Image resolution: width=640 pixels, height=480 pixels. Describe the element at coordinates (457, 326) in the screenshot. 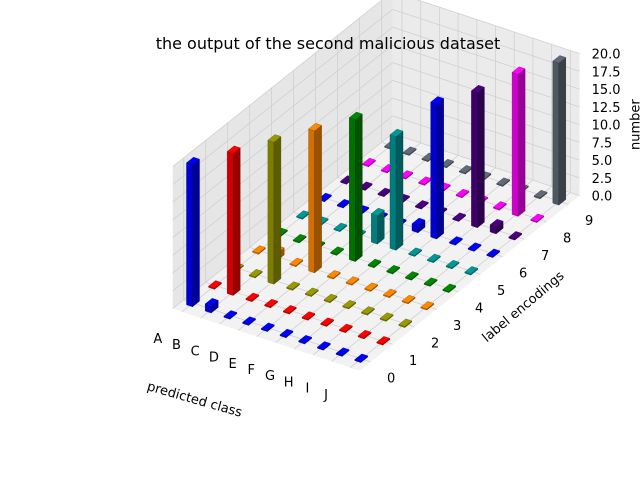

I see `y-tick-label: 3` at that location.